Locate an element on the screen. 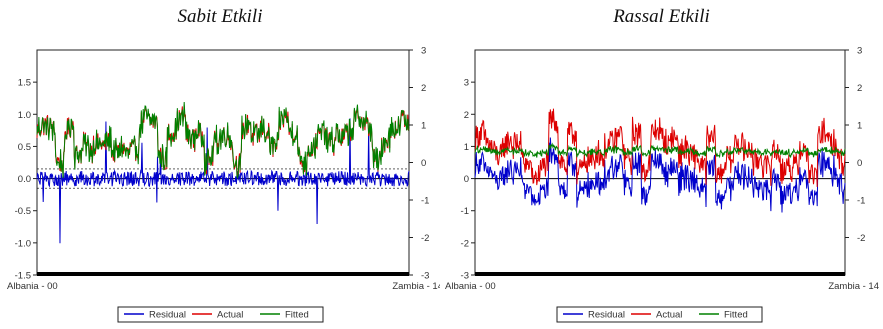 This screenshot has height=329, width=883. left-tick-label: 0 is located at coordinates (466, 179).